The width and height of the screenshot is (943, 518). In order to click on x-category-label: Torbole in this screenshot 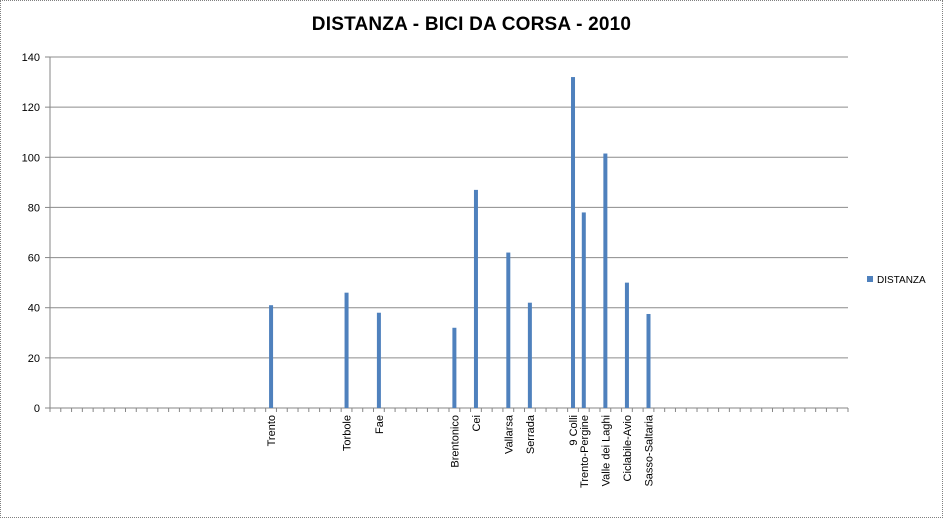, I will do `click(348, 433)`.